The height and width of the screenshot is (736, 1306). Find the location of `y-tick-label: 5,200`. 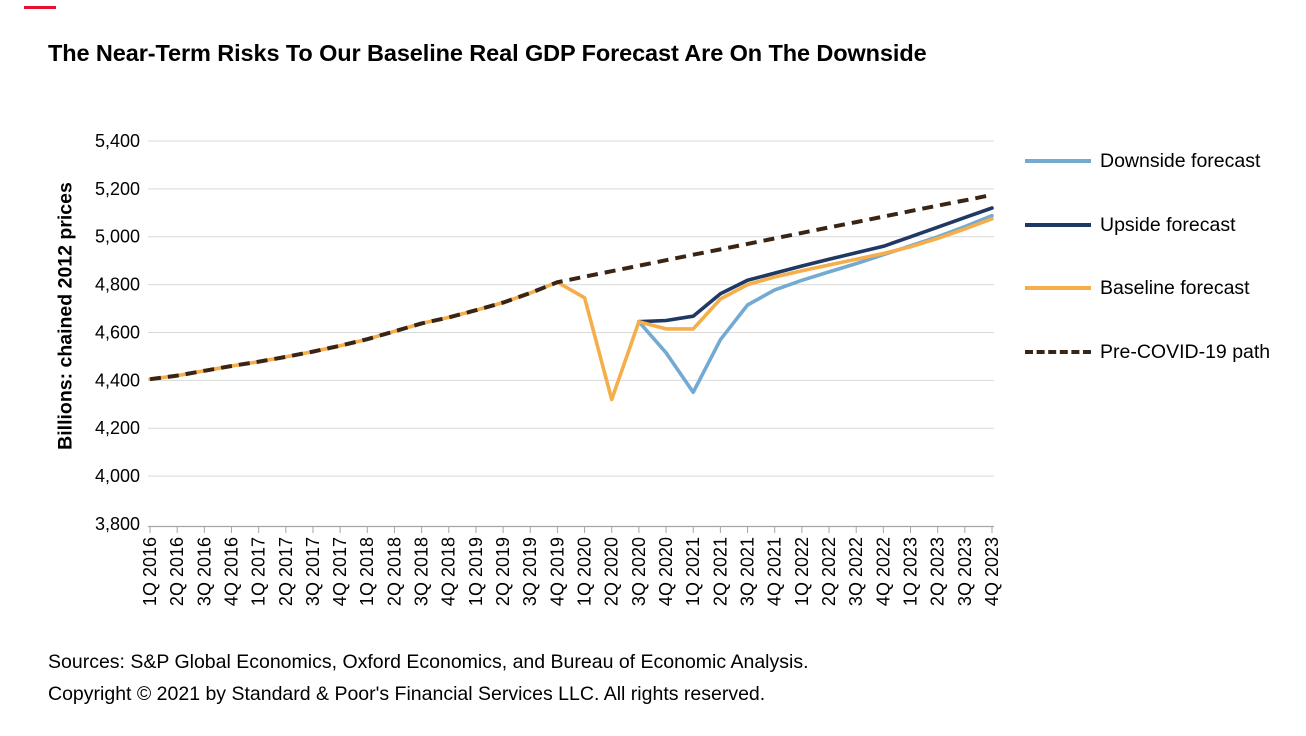

y-tick-label: 5,200 is located at coordinates (117, 189).